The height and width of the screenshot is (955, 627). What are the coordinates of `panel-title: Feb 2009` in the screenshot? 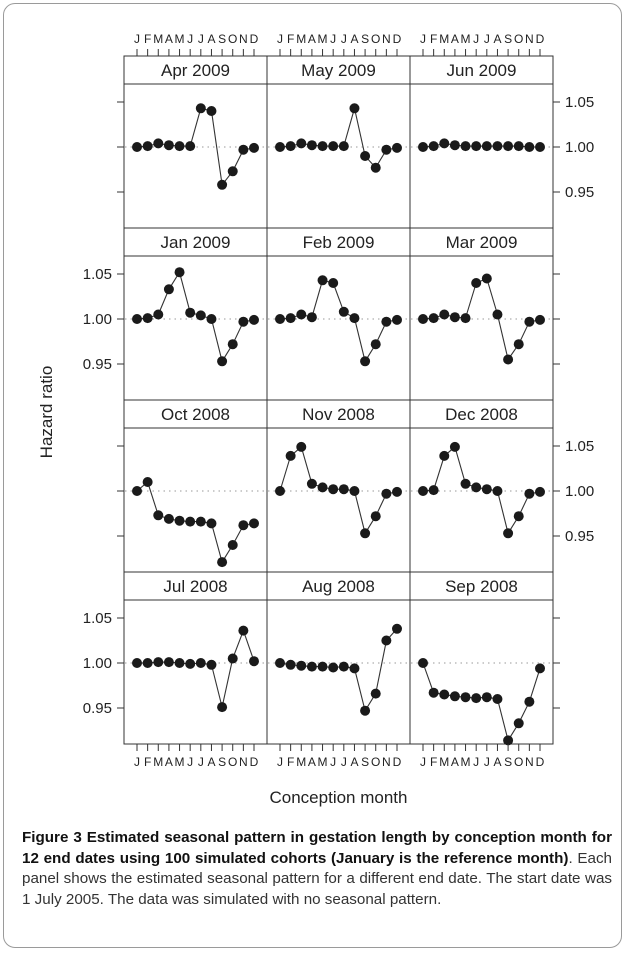 It's located at (339, 242).